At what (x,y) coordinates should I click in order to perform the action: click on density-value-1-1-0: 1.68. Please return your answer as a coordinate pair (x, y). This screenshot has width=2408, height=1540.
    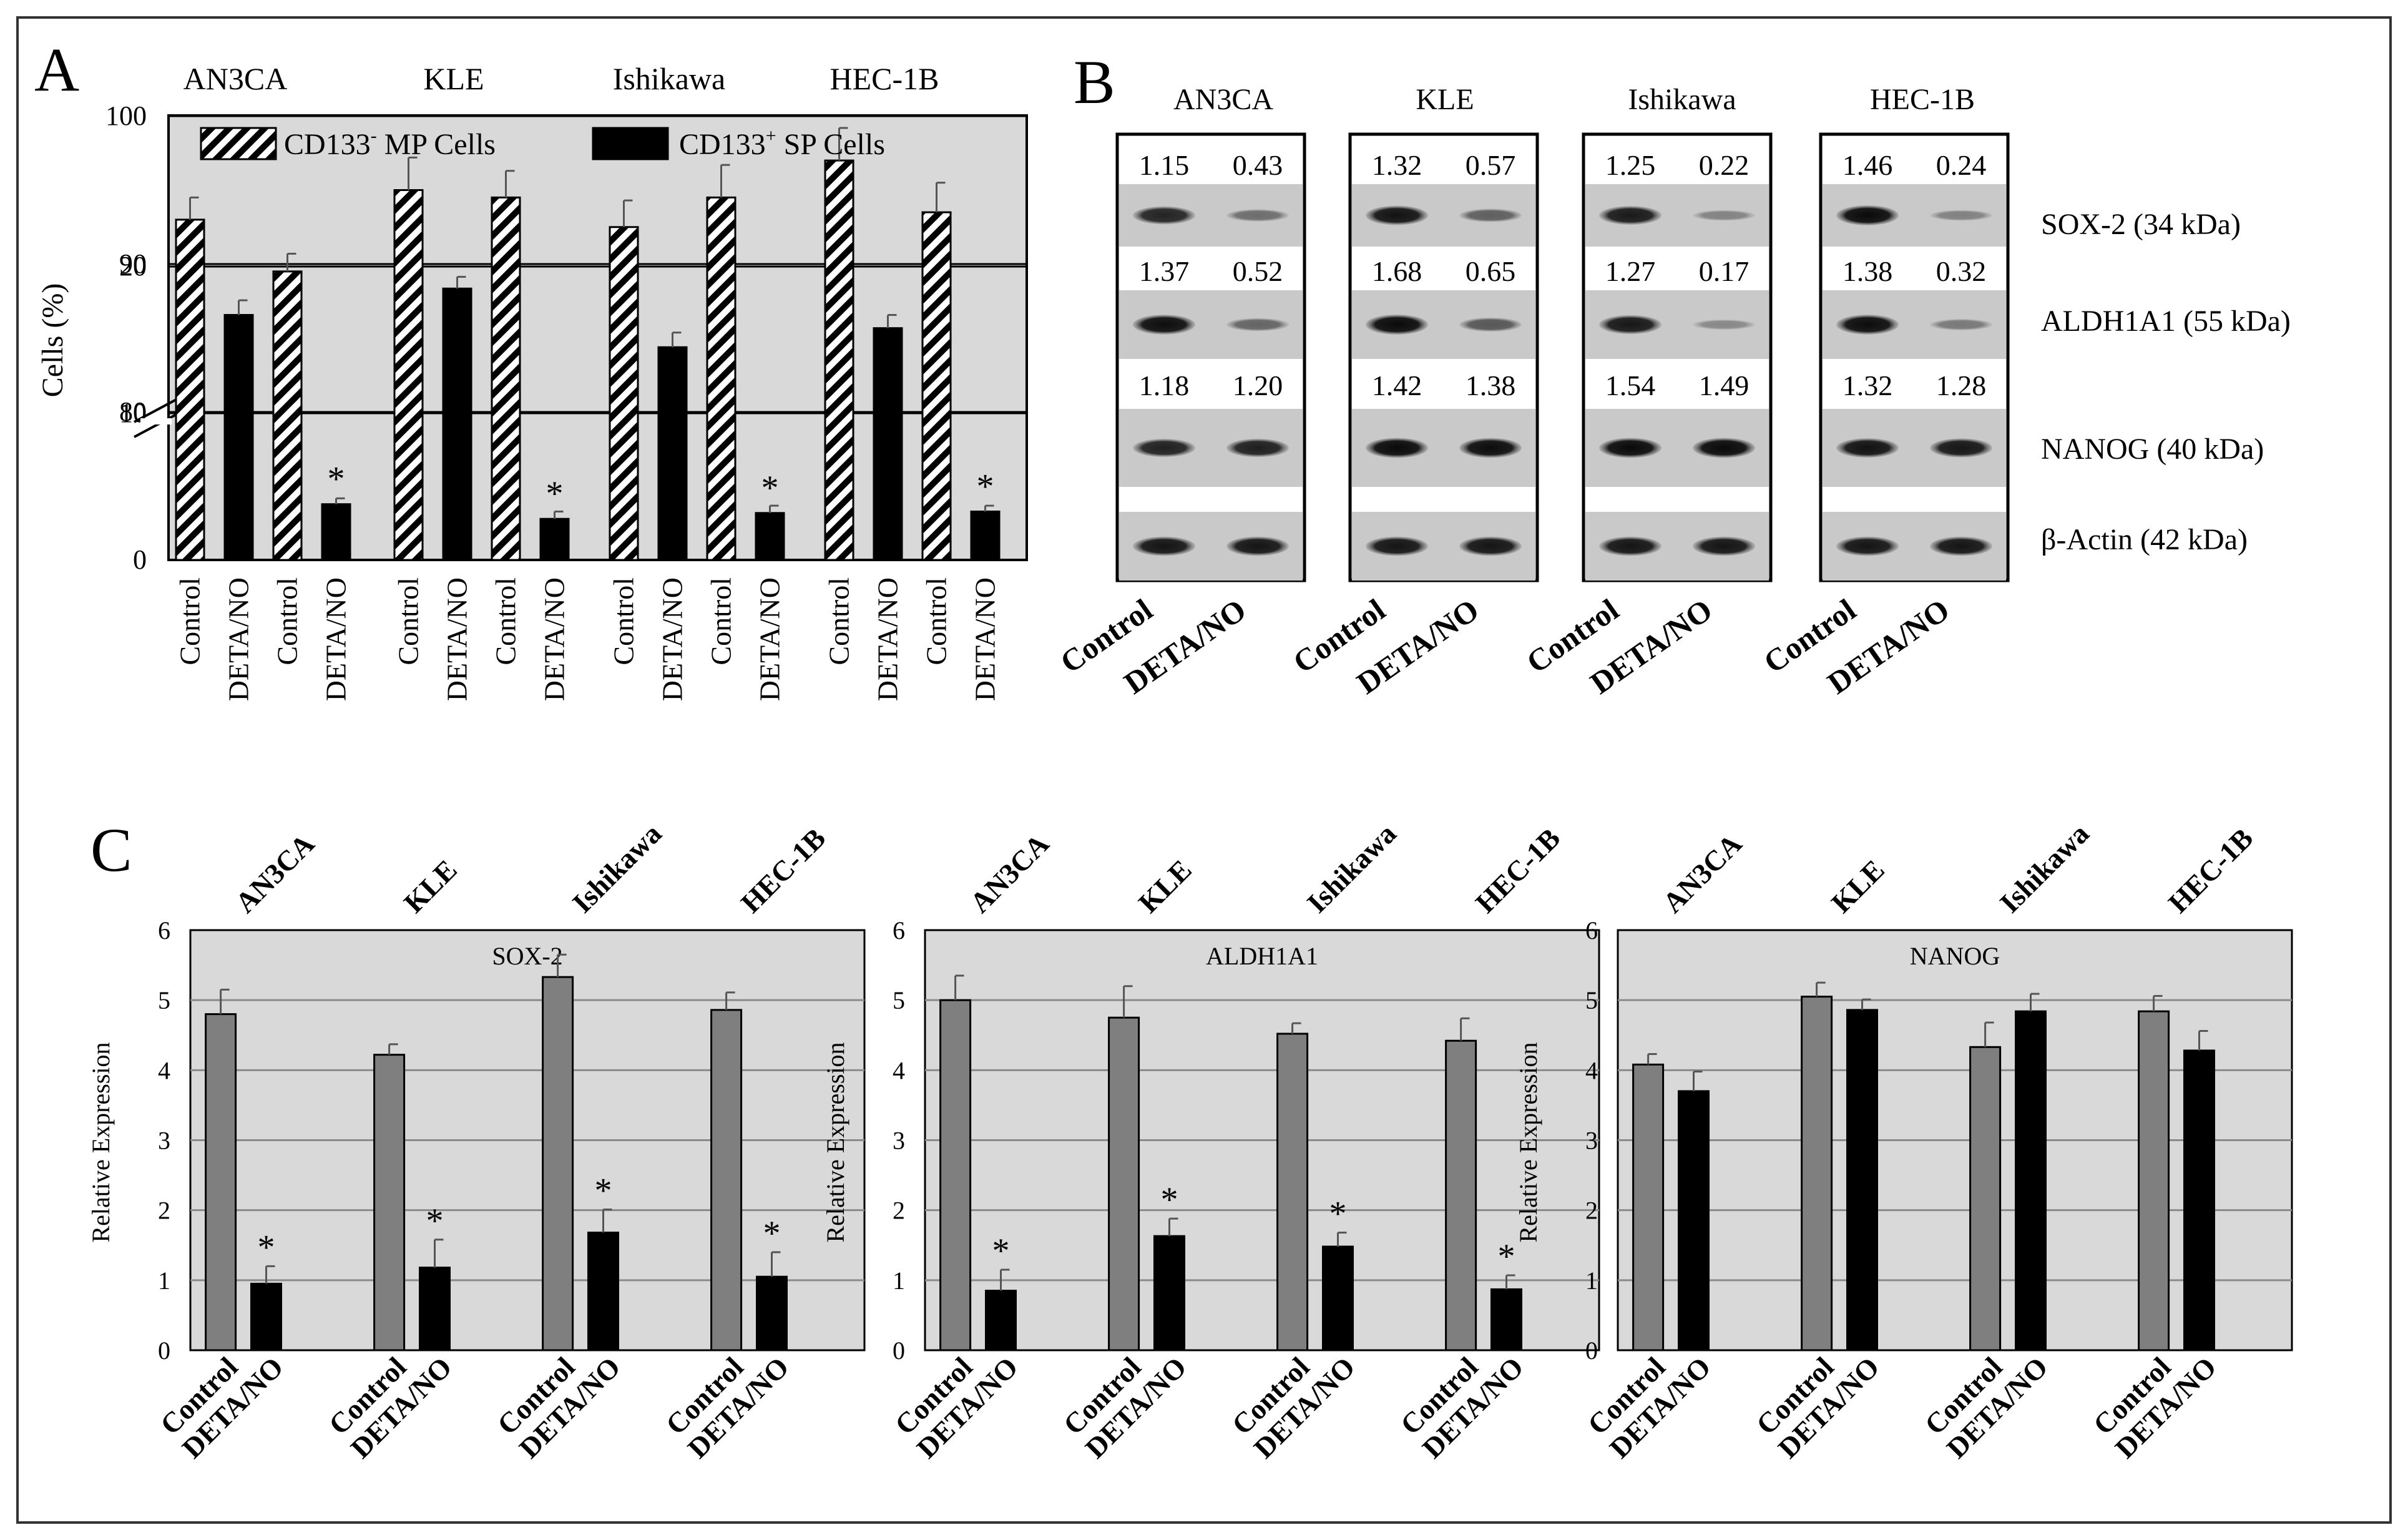
    Looking at the image, I should click on (1397, 271).